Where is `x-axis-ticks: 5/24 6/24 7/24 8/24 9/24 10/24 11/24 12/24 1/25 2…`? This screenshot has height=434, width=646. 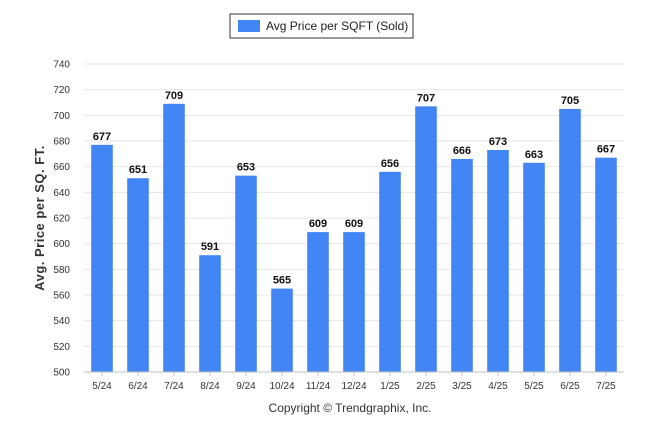 x-axis-ticks: 5/24 6/24 7/24 8/24 9/24 10/24 11/24 12/24 1/25 2… is located at coordinates (354, 382).